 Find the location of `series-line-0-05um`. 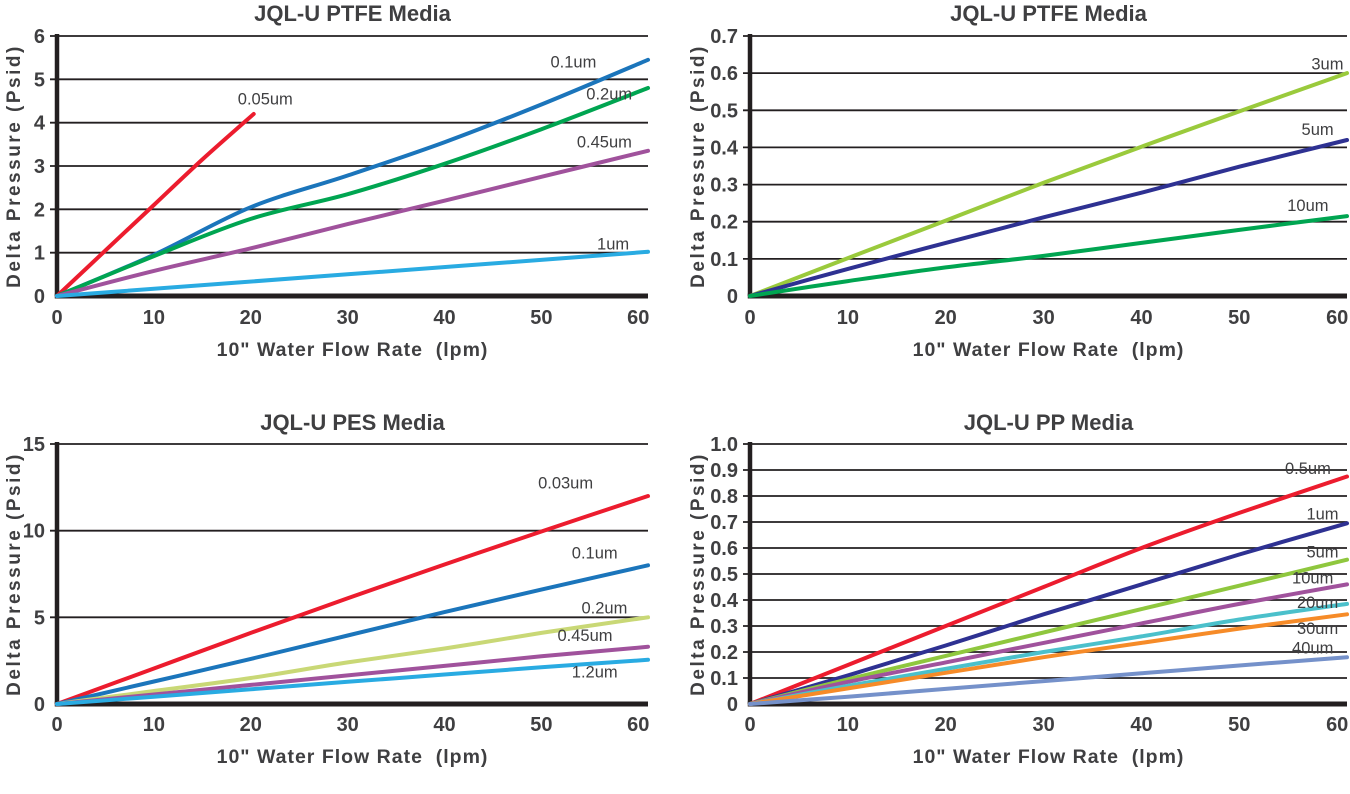

series-line-0-05um is located at coordinates (155, 205).